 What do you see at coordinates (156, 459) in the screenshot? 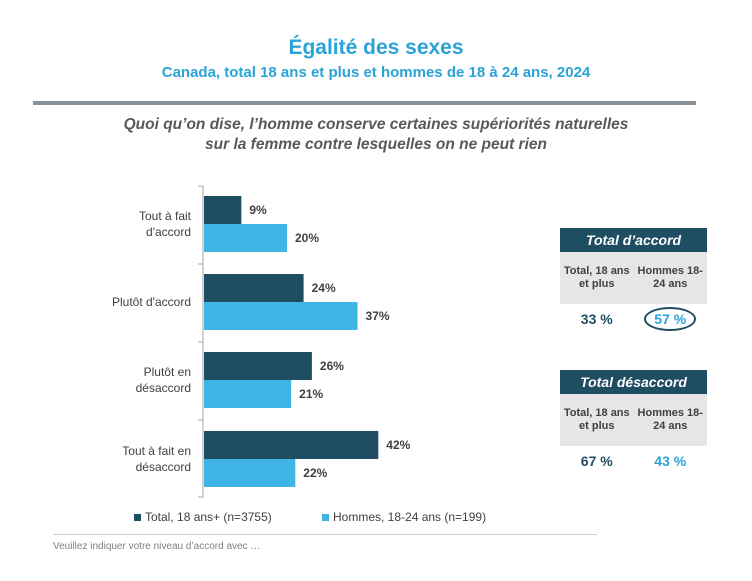
I see `category-label: Tout à fait en désaccord` at bounding box center [156, 459].